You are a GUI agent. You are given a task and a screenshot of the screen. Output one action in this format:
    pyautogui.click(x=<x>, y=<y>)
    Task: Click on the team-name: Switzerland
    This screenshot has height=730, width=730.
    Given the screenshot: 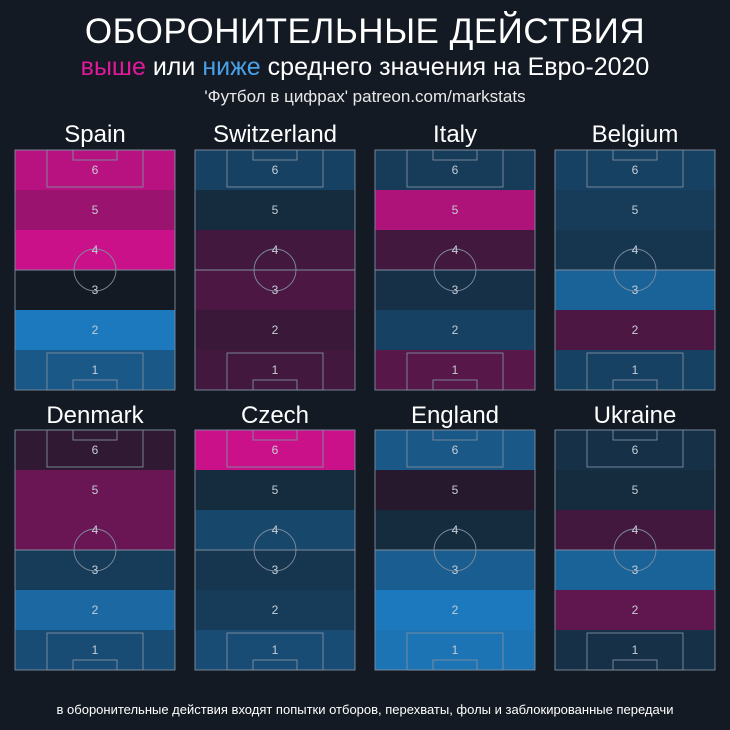 What is the action you would take?
    pyautogui.click(x=275, y=134)
    